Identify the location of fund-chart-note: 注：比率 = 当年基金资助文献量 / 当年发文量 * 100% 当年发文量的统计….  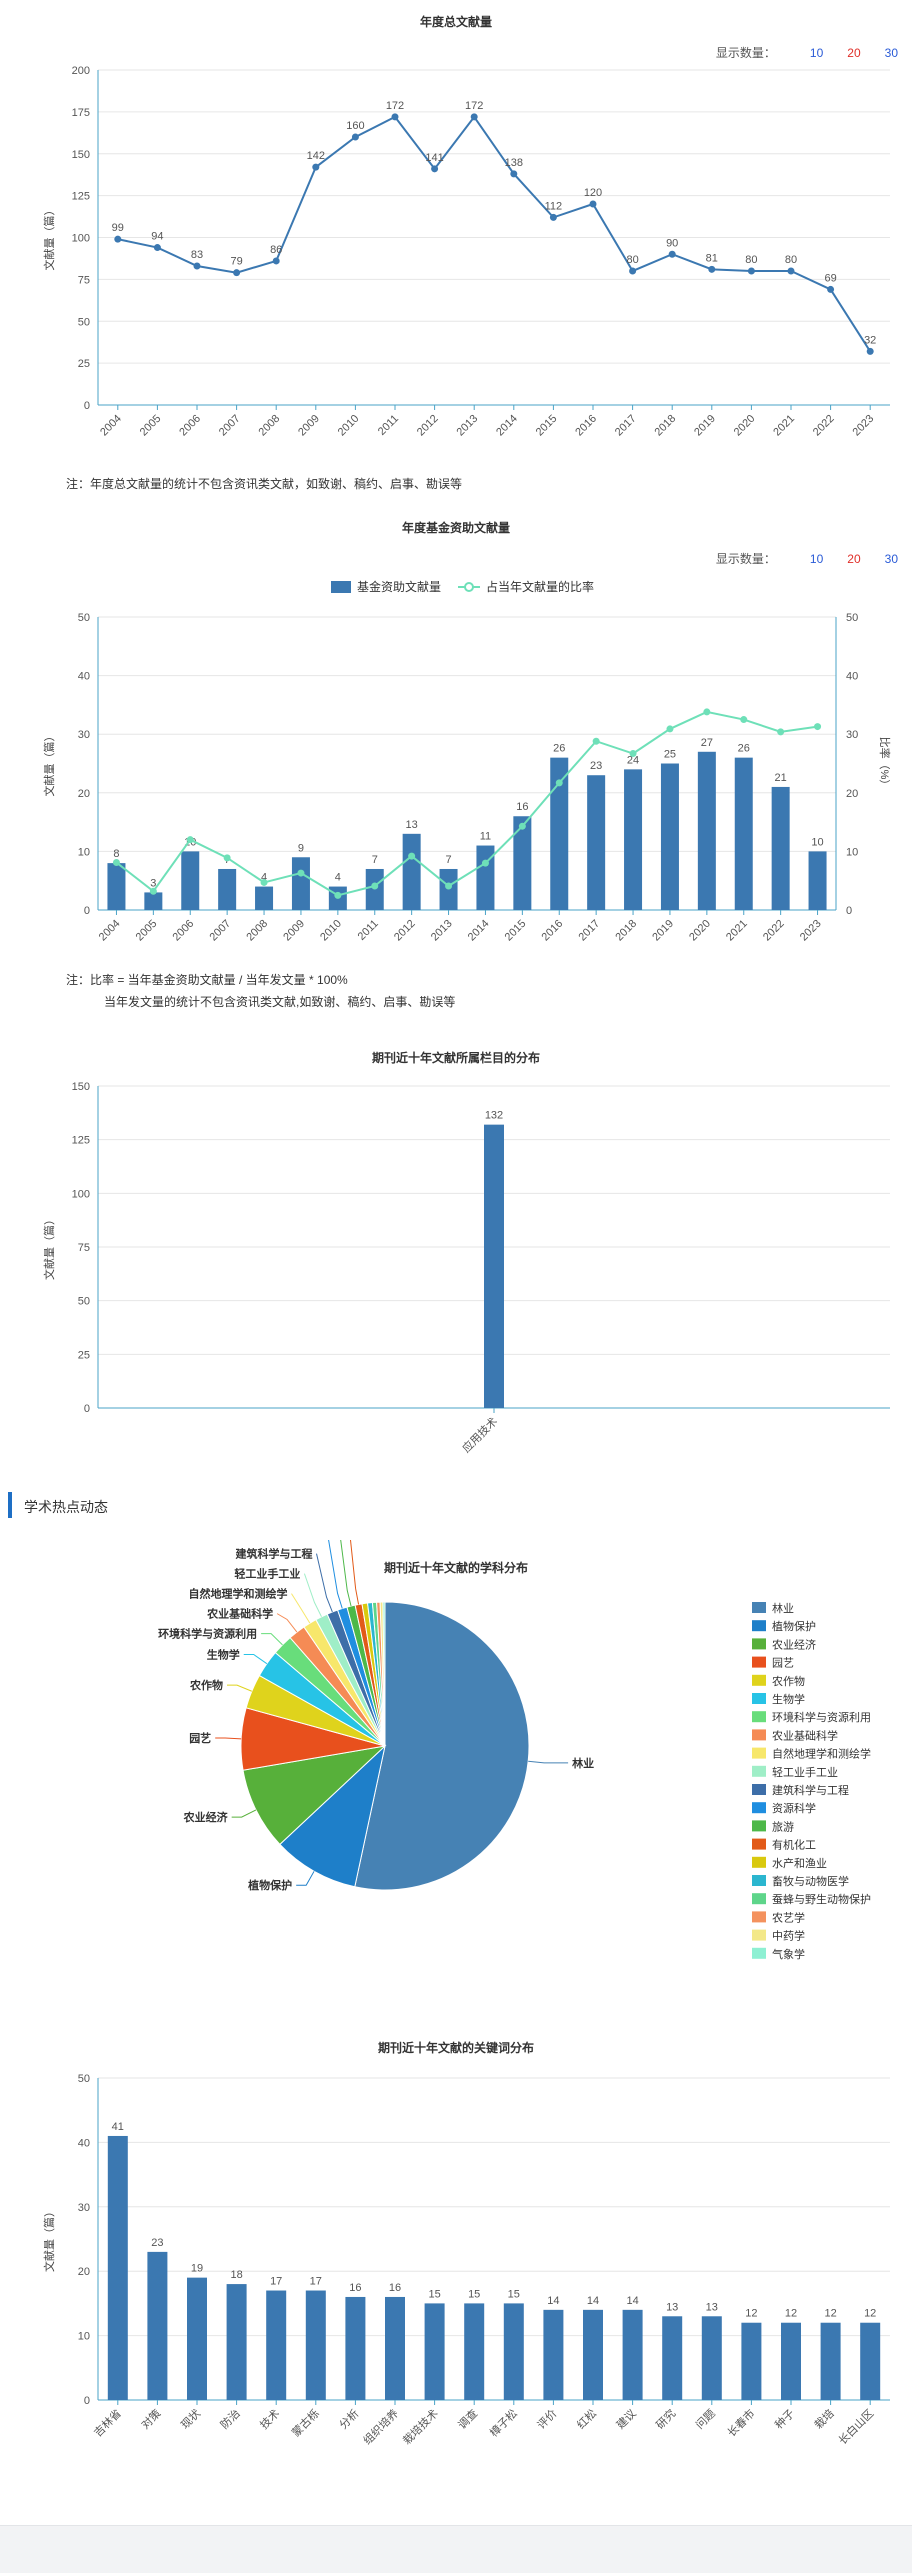
(260, 991).